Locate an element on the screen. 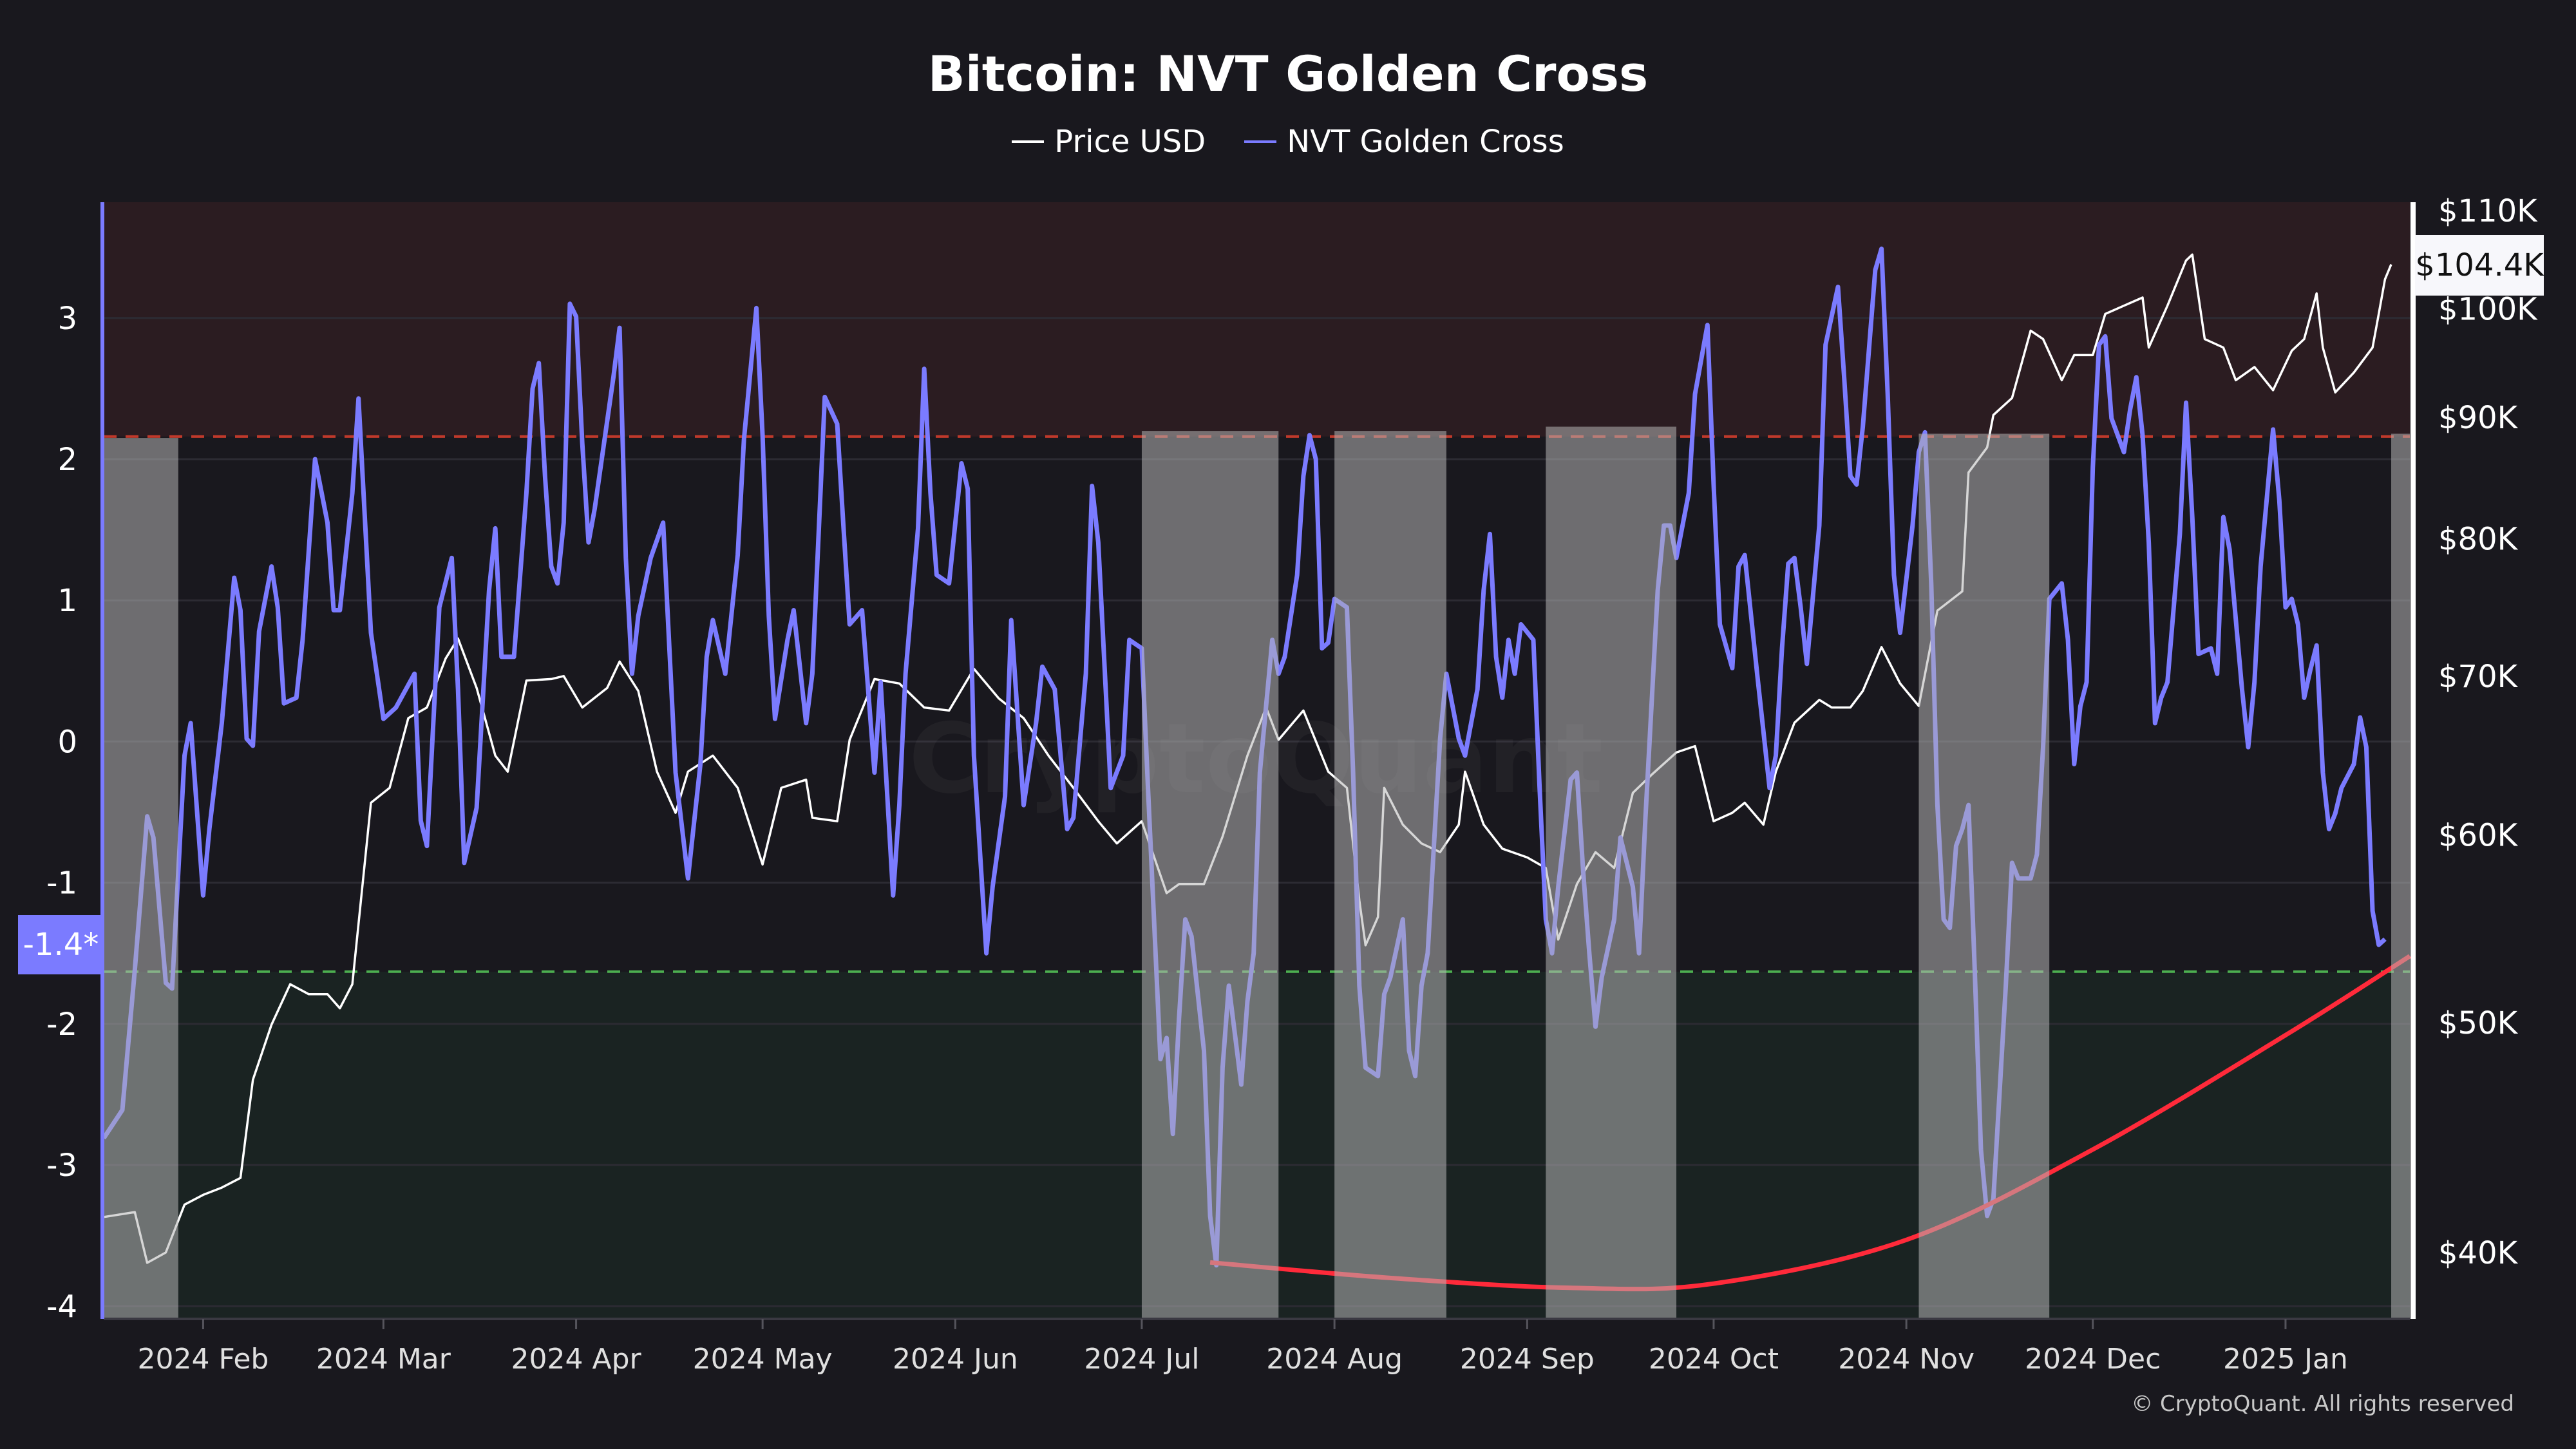  legend-label-price: Price USD is located at coordinates (1130, 142).